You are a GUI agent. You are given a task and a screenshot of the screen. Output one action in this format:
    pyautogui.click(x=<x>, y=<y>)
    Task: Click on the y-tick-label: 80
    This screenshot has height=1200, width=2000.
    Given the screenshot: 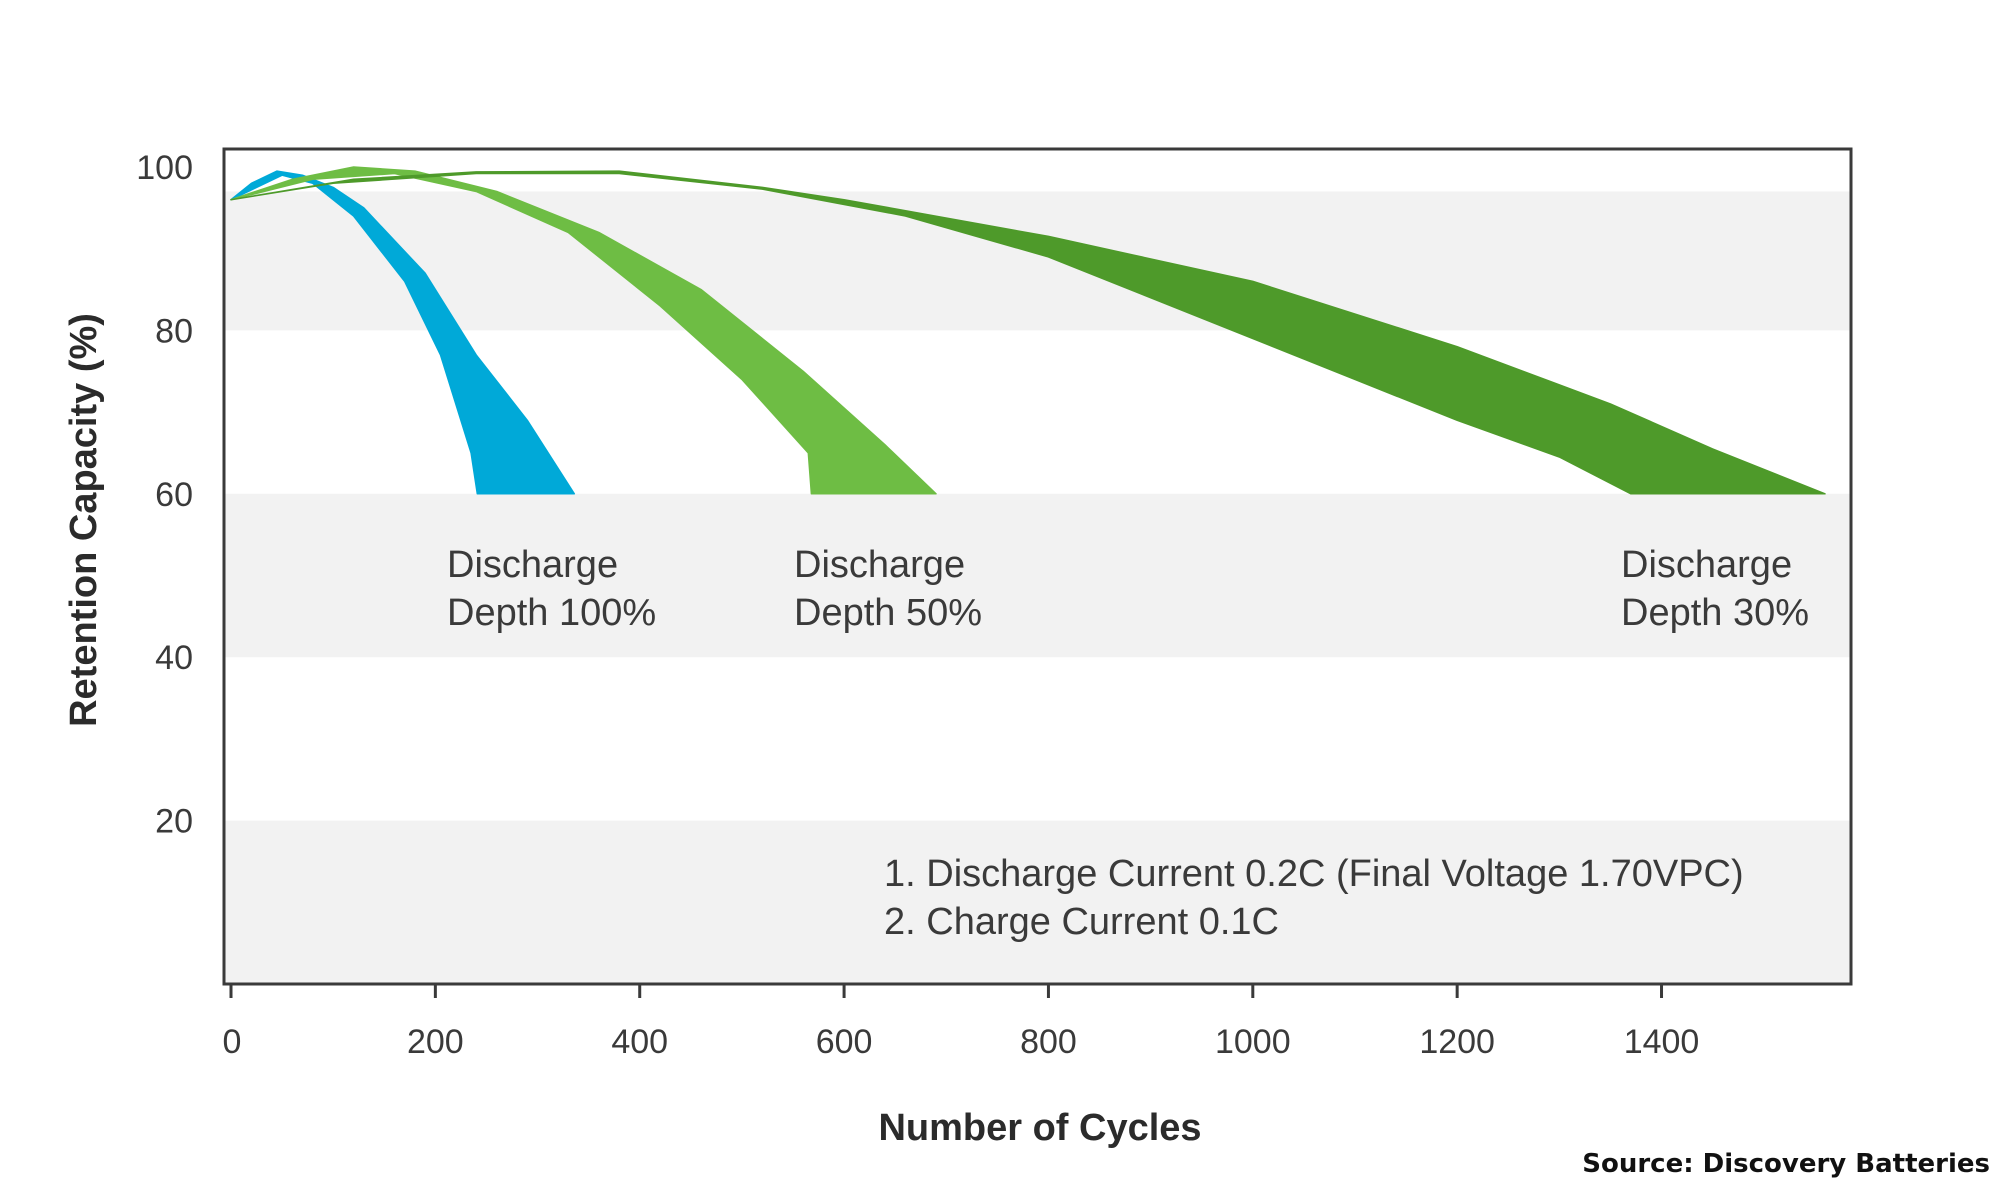 What is the action you would take?
    pyautogui.click(x=174, y=331)
    